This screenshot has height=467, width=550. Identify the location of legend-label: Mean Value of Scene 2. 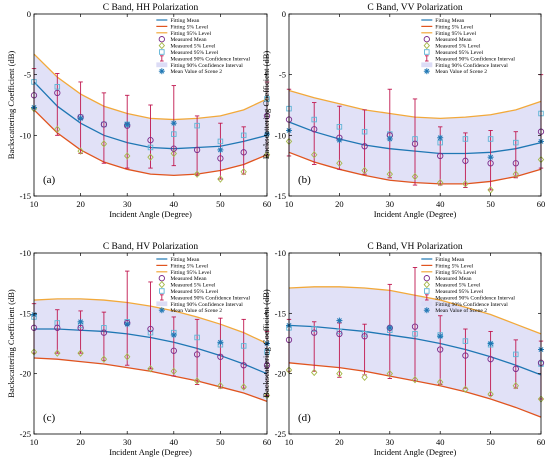
(196, 310).